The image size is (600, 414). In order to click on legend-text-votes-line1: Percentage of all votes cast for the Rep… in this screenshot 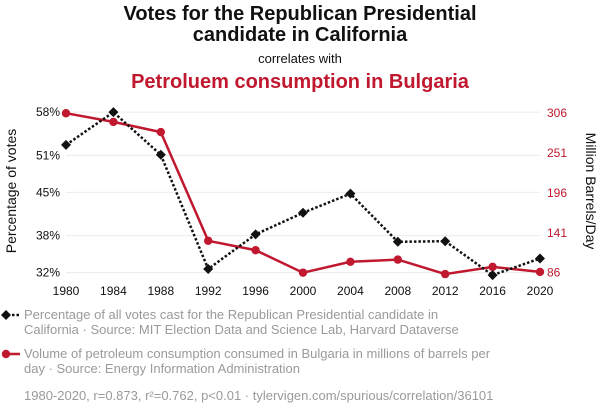, I will do `click(231, 314)`.